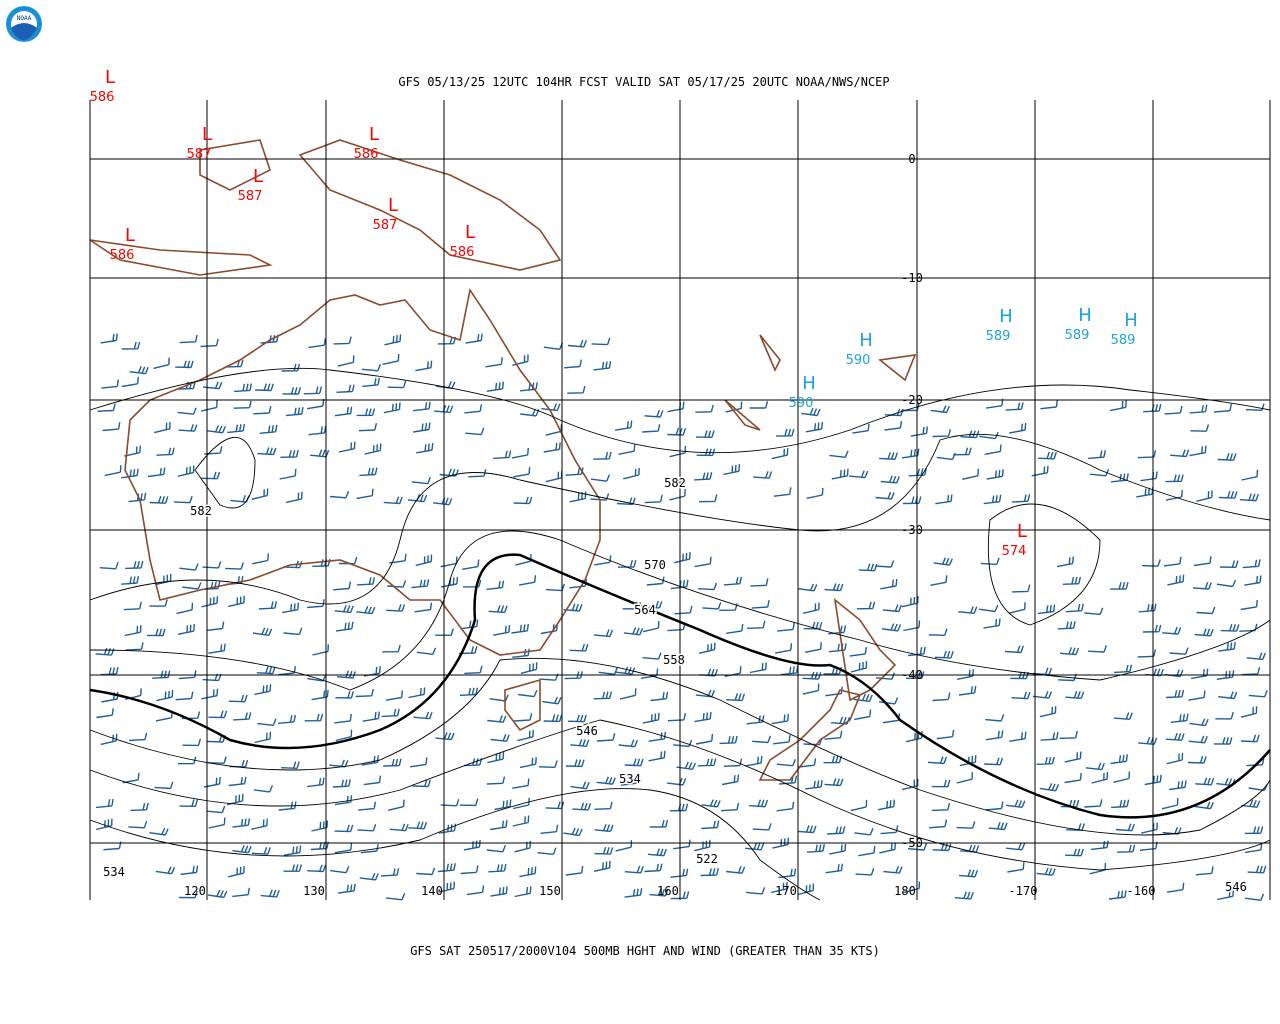 The height and width of the screenshot is (1024, 1280). Describe the element at coordinates (630, 779) in the screenshot. I see `contour-label: 534` at that location.